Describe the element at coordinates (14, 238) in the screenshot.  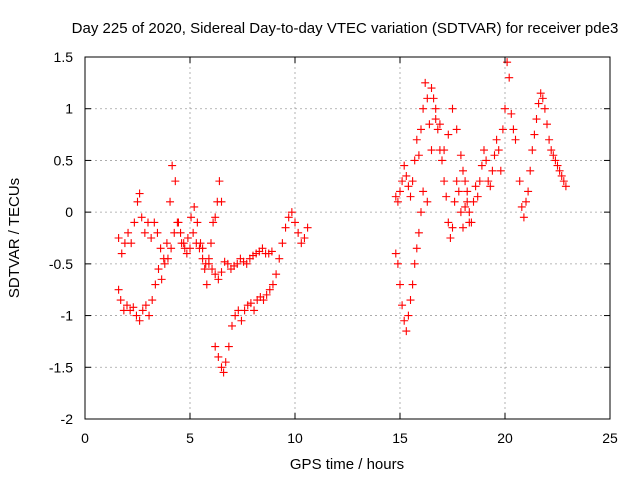
I see `y-axis-label: SDTVAR / TECUs` at that location.